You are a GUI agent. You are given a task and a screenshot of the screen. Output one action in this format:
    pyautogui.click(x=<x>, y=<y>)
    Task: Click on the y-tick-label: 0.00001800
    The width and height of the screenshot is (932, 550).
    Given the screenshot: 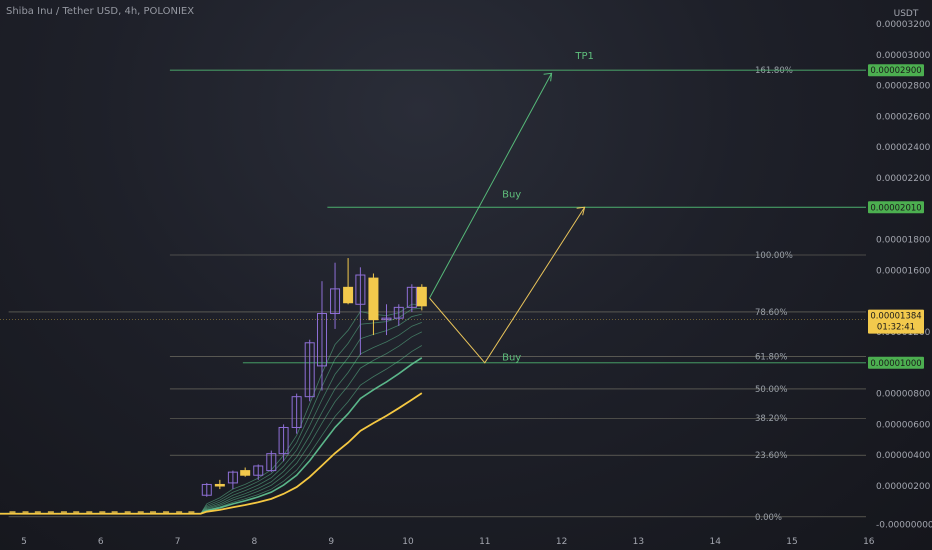 What is the action you would take?
    pyautogui.click(x=903, y=241)
    